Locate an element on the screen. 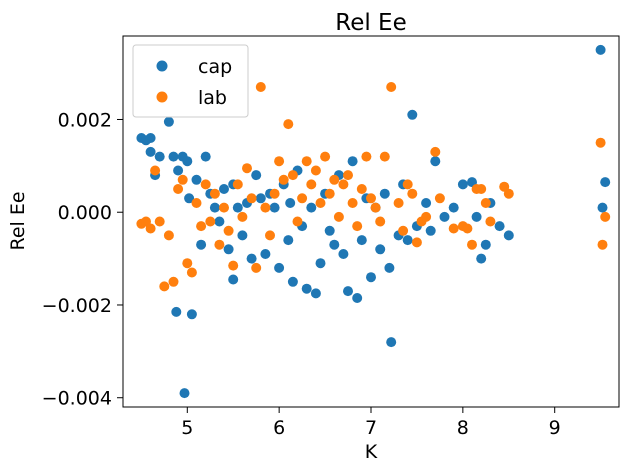 This screenshot has height=472, width=628. x-tick-label: 8 is located at coordinates (463, 428).